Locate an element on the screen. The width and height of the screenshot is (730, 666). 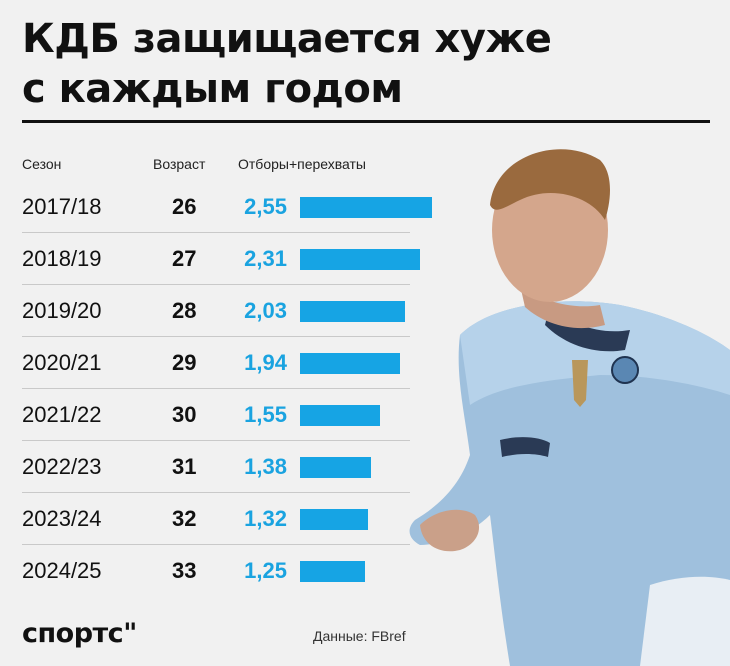
value-label: 1,38 is located at coordinates (265, 466).